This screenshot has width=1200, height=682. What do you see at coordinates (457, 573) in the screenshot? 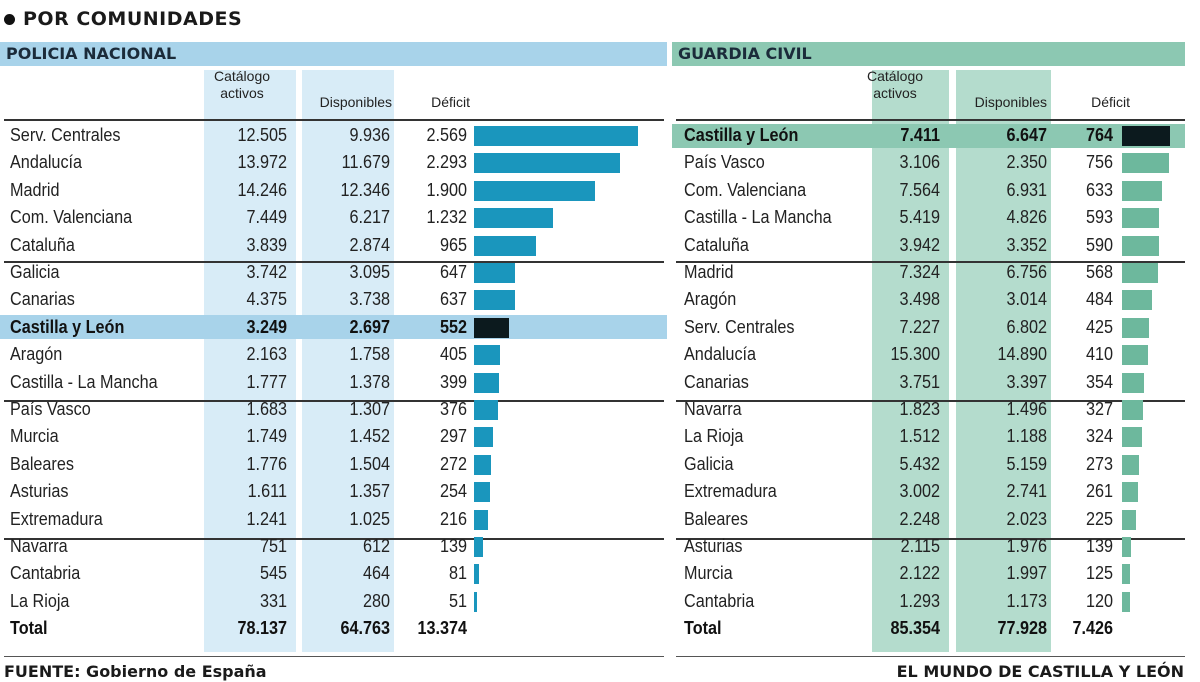
I see `deficit-value: 81` at bounding box center [457, 573].